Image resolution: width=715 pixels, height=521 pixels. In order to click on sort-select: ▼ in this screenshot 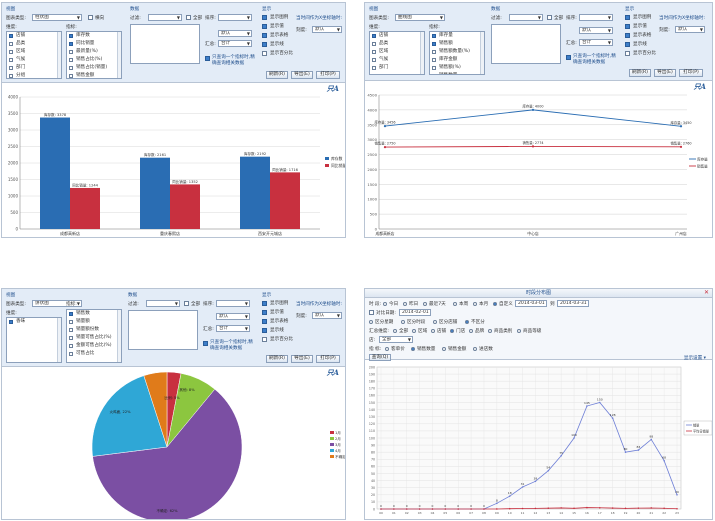, I will do `click(596, 17)`.